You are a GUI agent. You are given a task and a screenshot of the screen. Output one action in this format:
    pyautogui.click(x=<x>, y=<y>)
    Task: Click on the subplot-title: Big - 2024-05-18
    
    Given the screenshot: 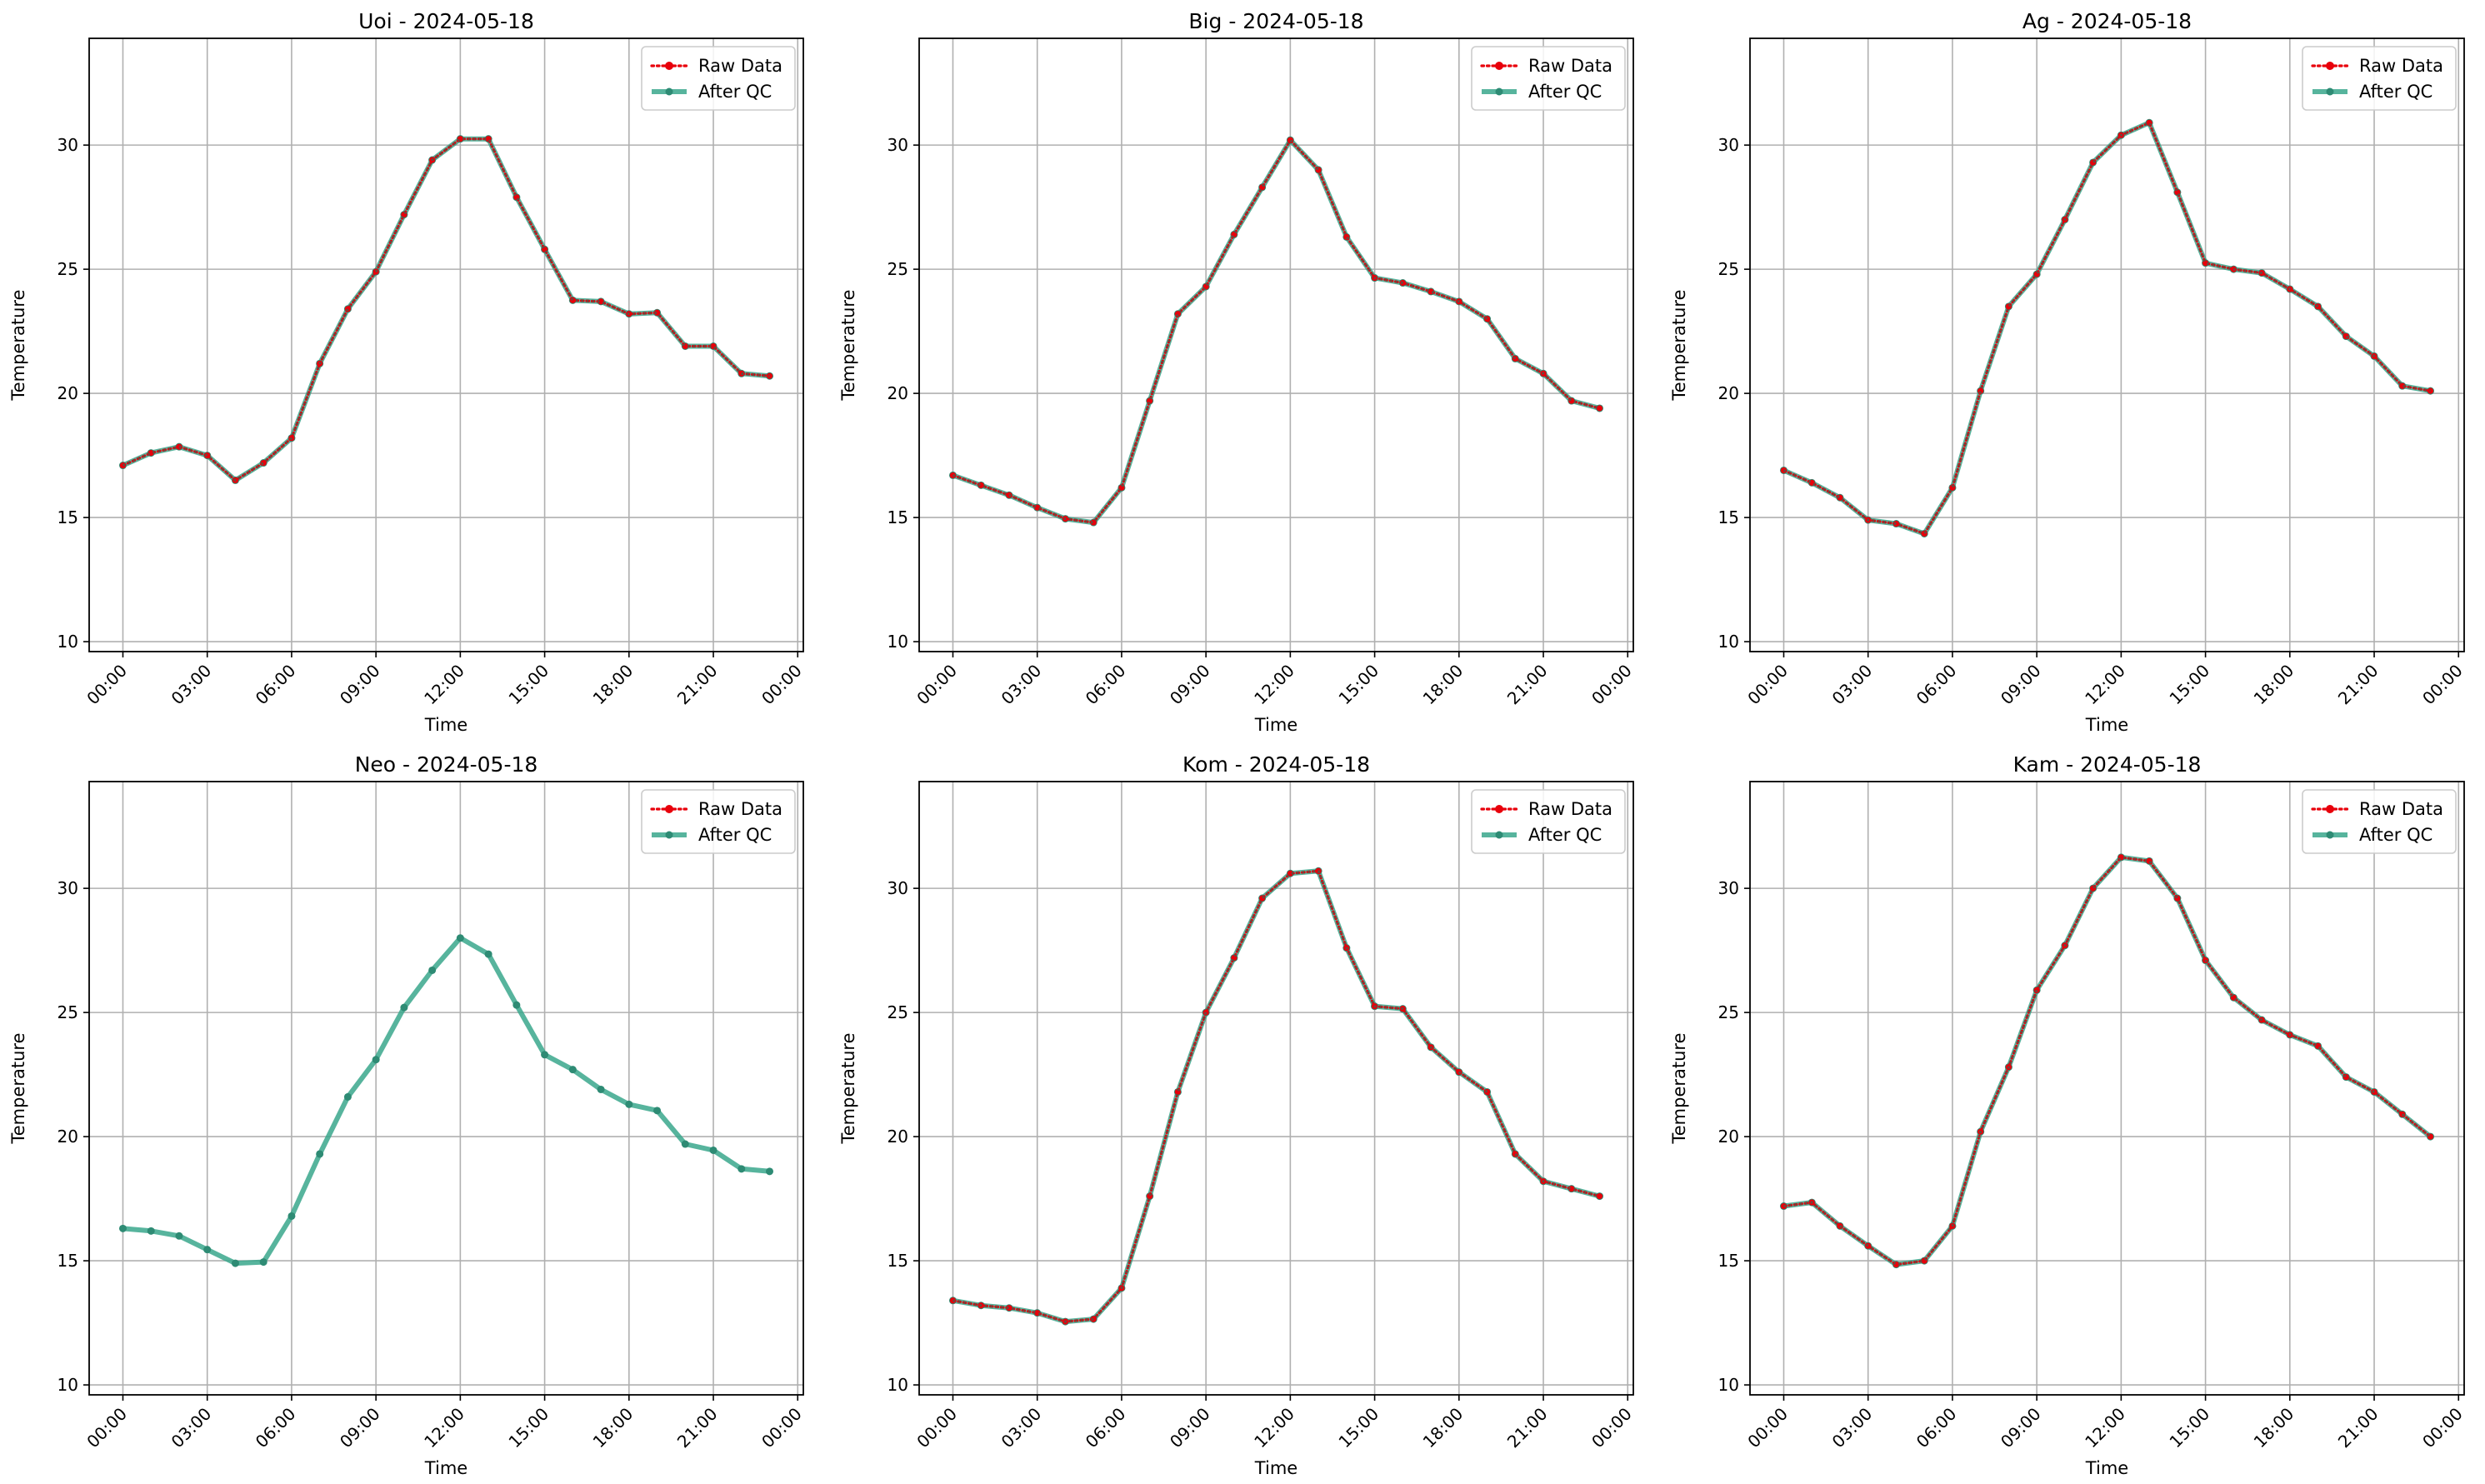 What is the action you would take?
    pyautogui.click(x=1275, y=21)
    